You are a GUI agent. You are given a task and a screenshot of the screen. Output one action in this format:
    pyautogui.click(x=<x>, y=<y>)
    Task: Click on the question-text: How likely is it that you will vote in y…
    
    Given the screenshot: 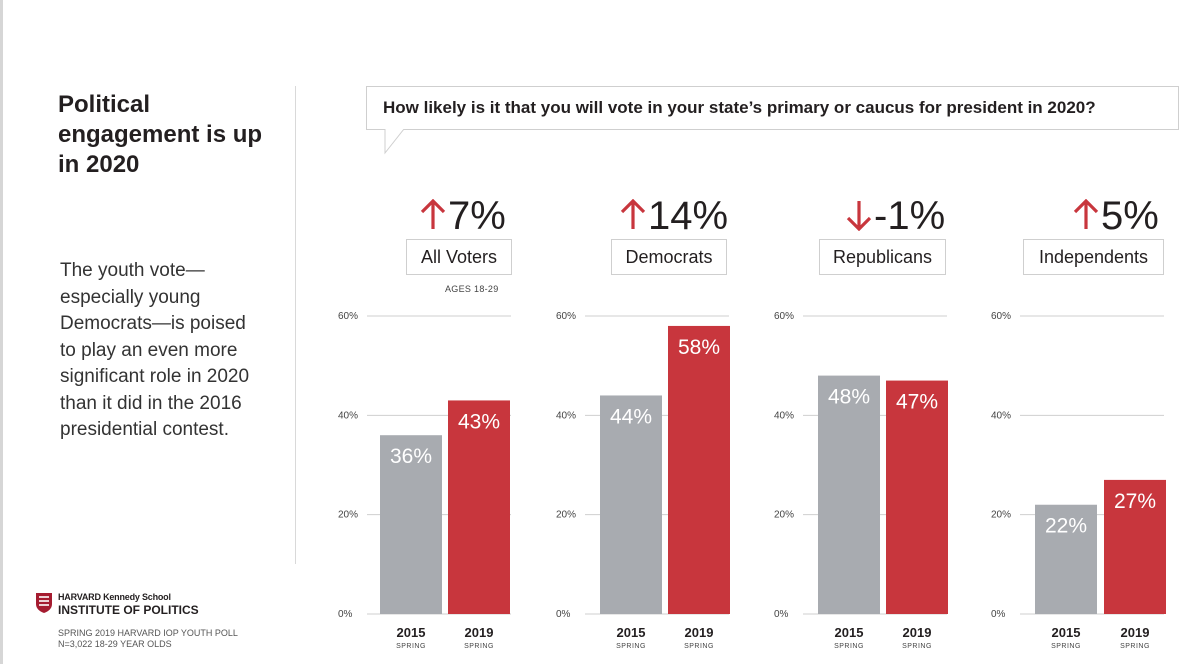 What is the action you would take?
    pyautogui.click(x=739, y=107)
    